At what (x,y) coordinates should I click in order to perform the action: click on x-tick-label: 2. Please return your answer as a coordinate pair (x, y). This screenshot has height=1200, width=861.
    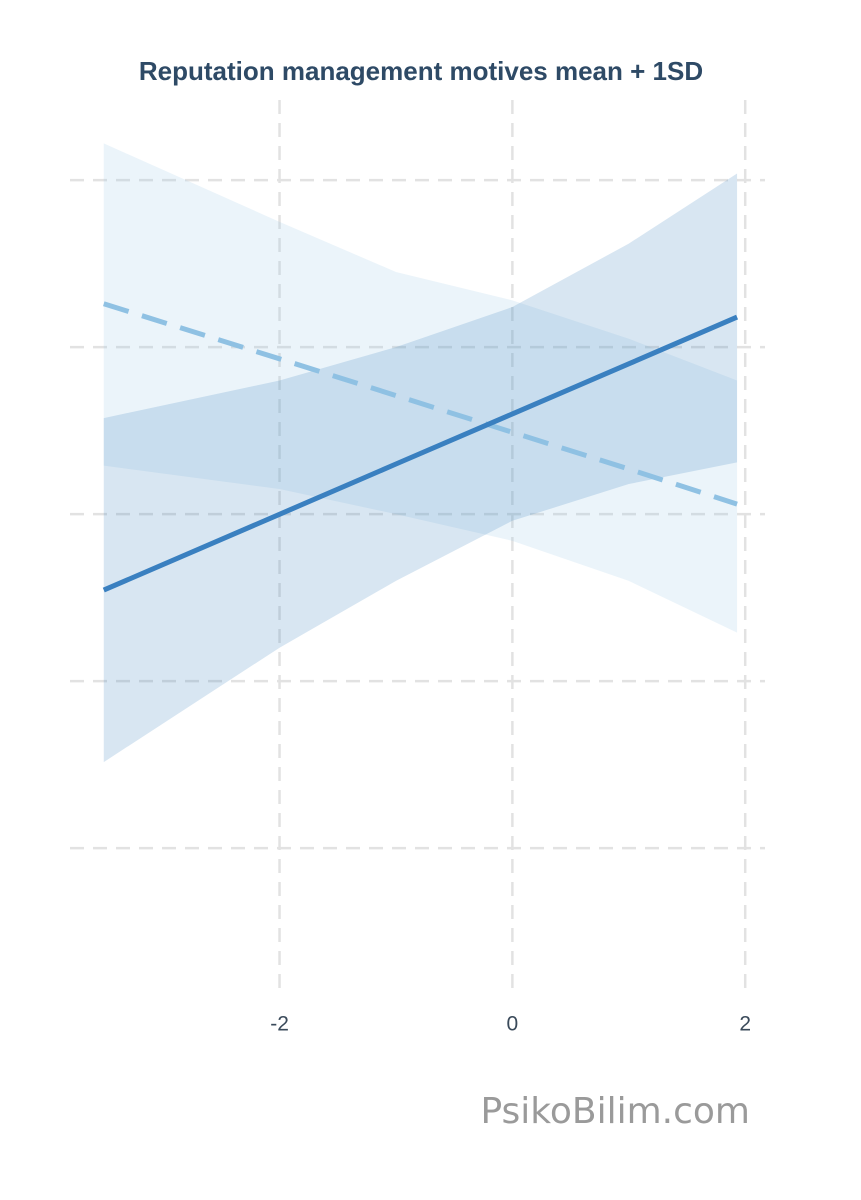
    Looking at the image, I should click on (745, 1024).